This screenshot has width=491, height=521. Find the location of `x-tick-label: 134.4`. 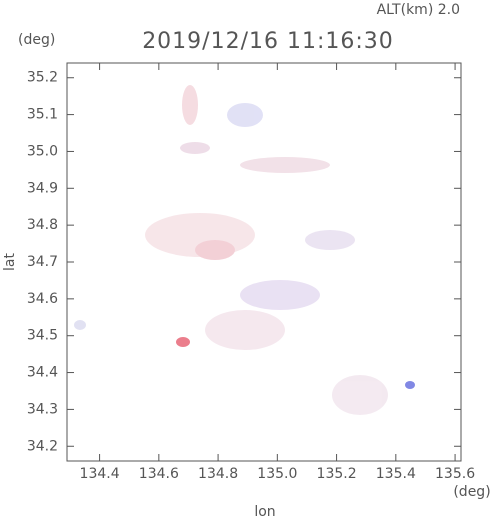

x-tick-label: 134.4 is located at coordinates (100, 474).